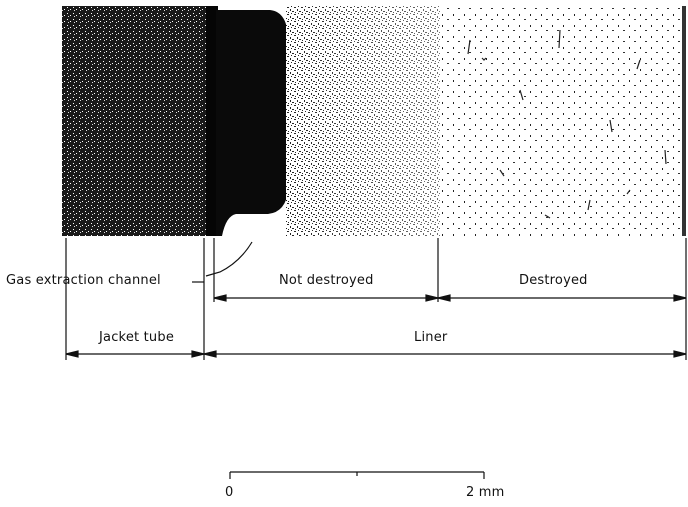 The image size is (688, 507). What do you see at coordinates (553, 280) in the screenshot?
I see `destroyed-label: Destroyed` at bounding box center [553, 280].